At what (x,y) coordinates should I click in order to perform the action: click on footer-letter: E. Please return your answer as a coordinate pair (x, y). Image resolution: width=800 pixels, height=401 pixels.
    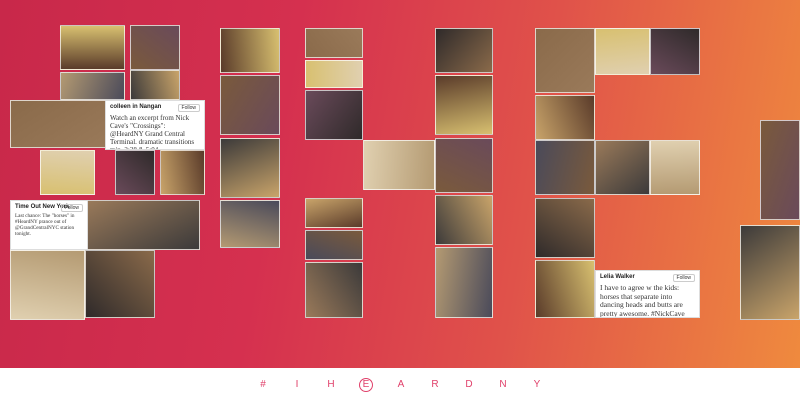
    Looking at the image, I should click on (366, 384).